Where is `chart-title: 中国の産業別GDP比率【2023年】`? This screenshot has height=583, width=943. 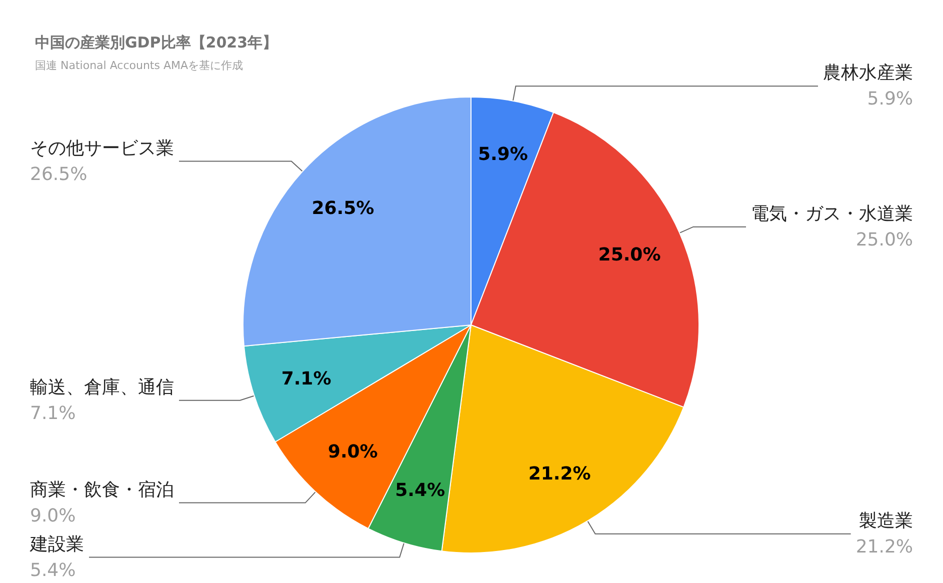
chart-title: 中国の産業別GDP比率【2023年】 is located at coordinates (156, 43).